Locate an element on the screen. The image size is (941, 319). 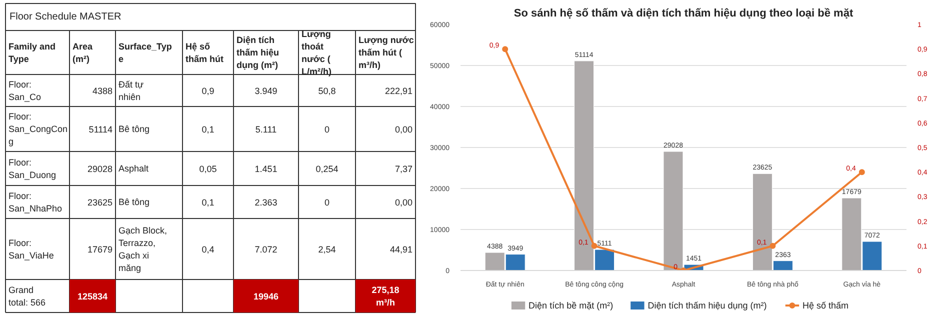
text: Floor Schedule MASTER is located at coordinates (66, 17).